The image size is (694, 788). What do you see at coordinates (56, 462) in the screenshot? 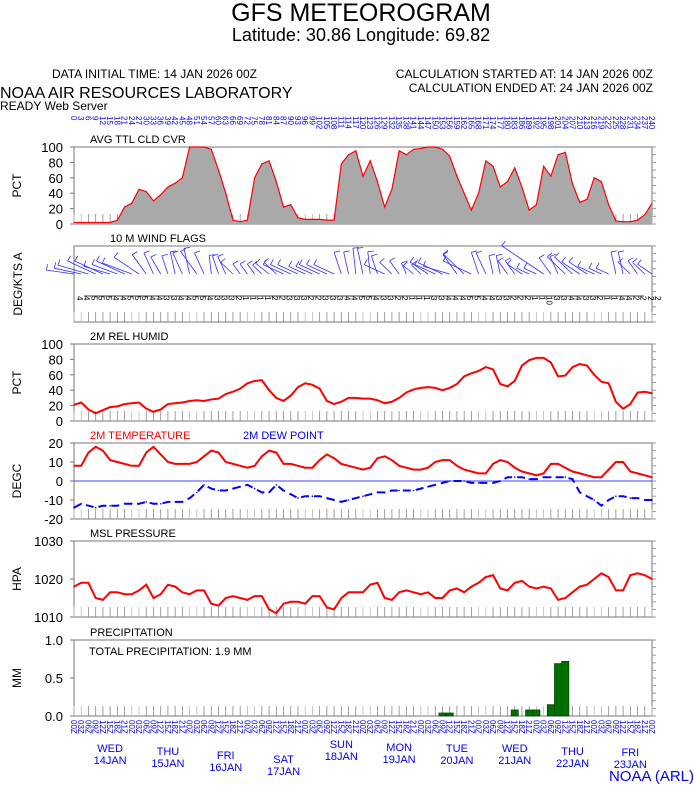
I see `y-tick-label: 10` at bounding box center [56, 462].